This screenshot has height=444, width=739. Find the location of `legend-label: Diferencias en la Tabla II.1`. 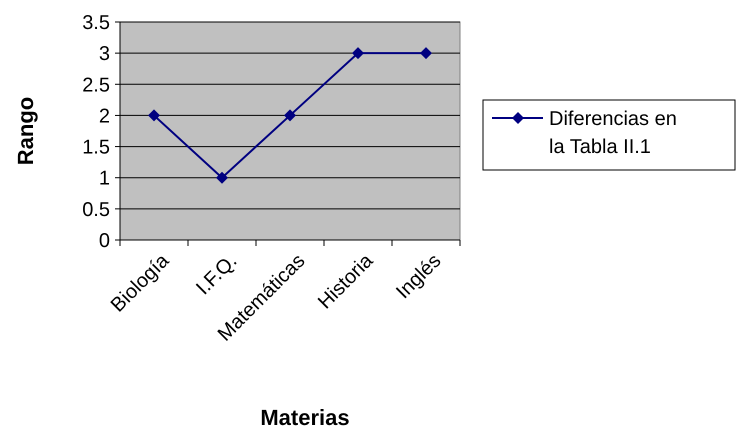

legend-label: Diferencias en la Tabla II.1 is located at coordinates (613, 133).